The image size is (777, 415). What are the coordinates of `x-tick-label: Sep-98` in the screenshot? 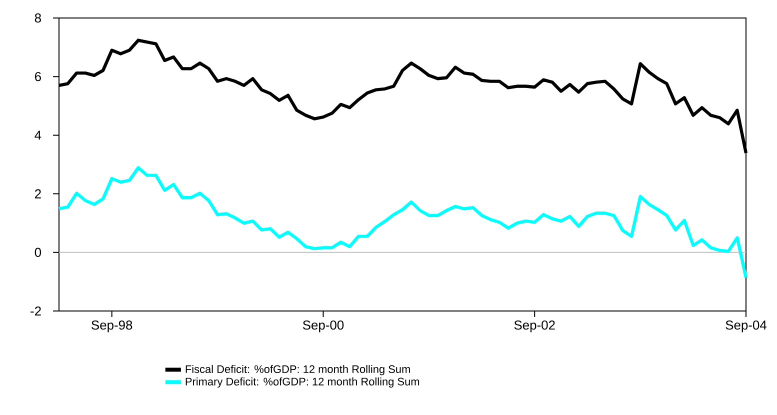 It's located at (112, 326).